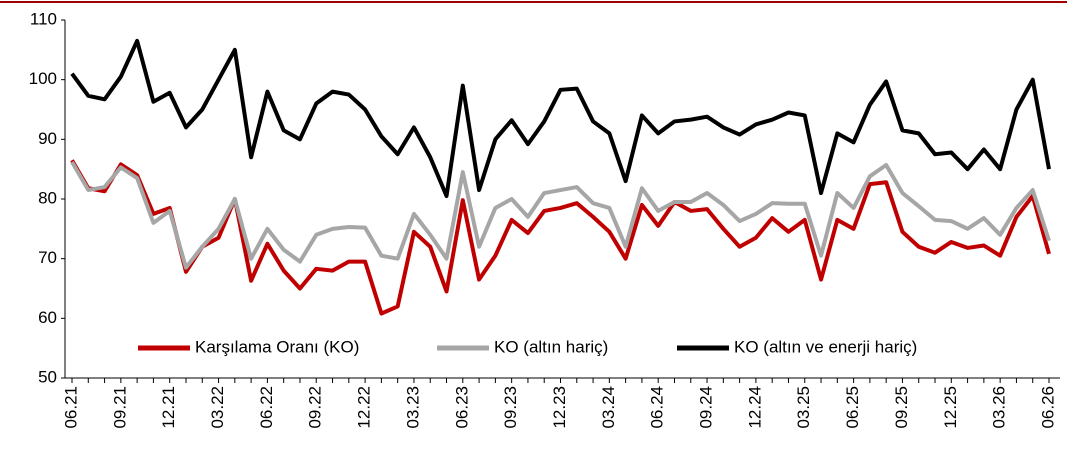  Describe the element at coordinates (510, 407) in the screenshot. I see `x-tick-label: 09.23` at that location.